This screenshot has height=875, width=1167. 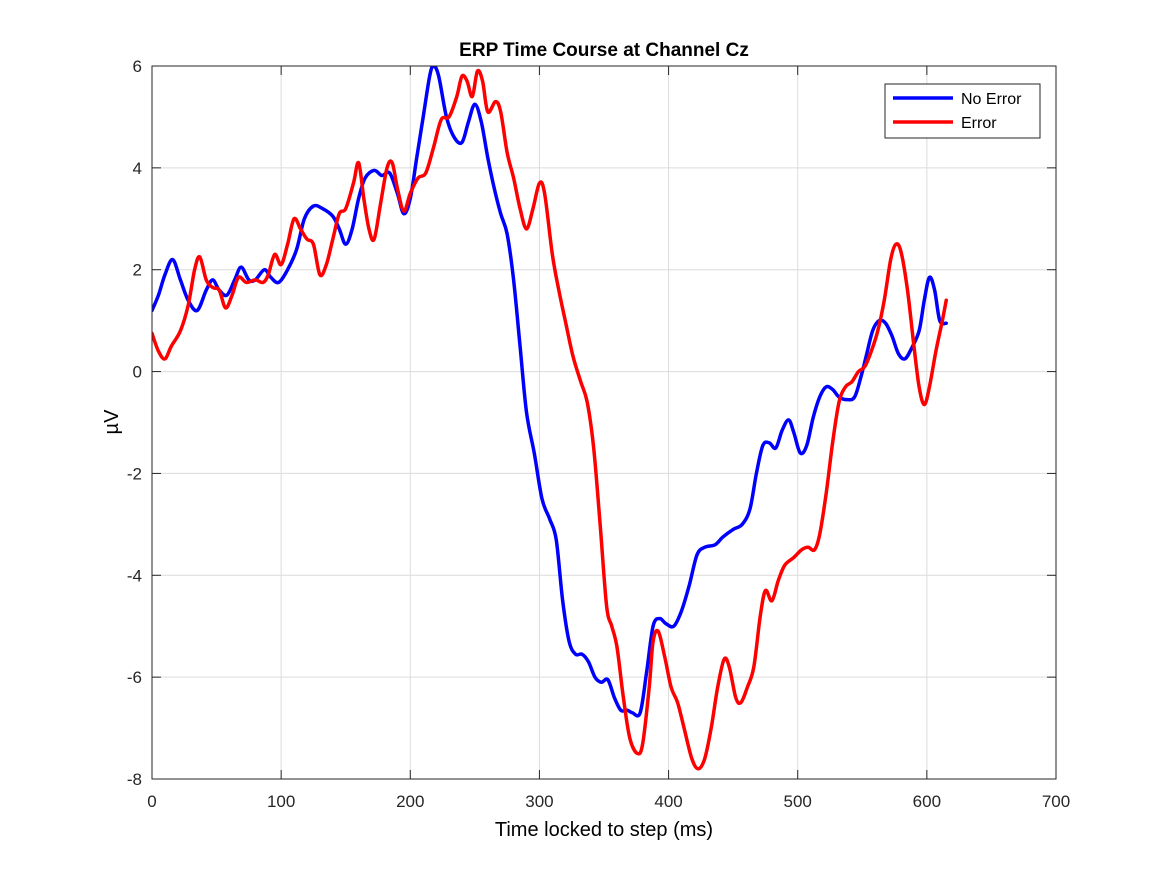 I want to click on y-tick-label: 0, so click(x=137, y=372).